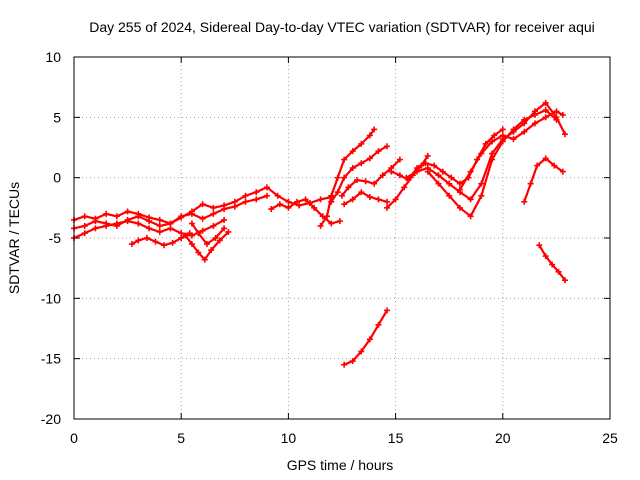 The image size is (640, 480). Describe the element at coordinates (57, 178) in the screenshot. I see `y-tick-label: 0` at that location.